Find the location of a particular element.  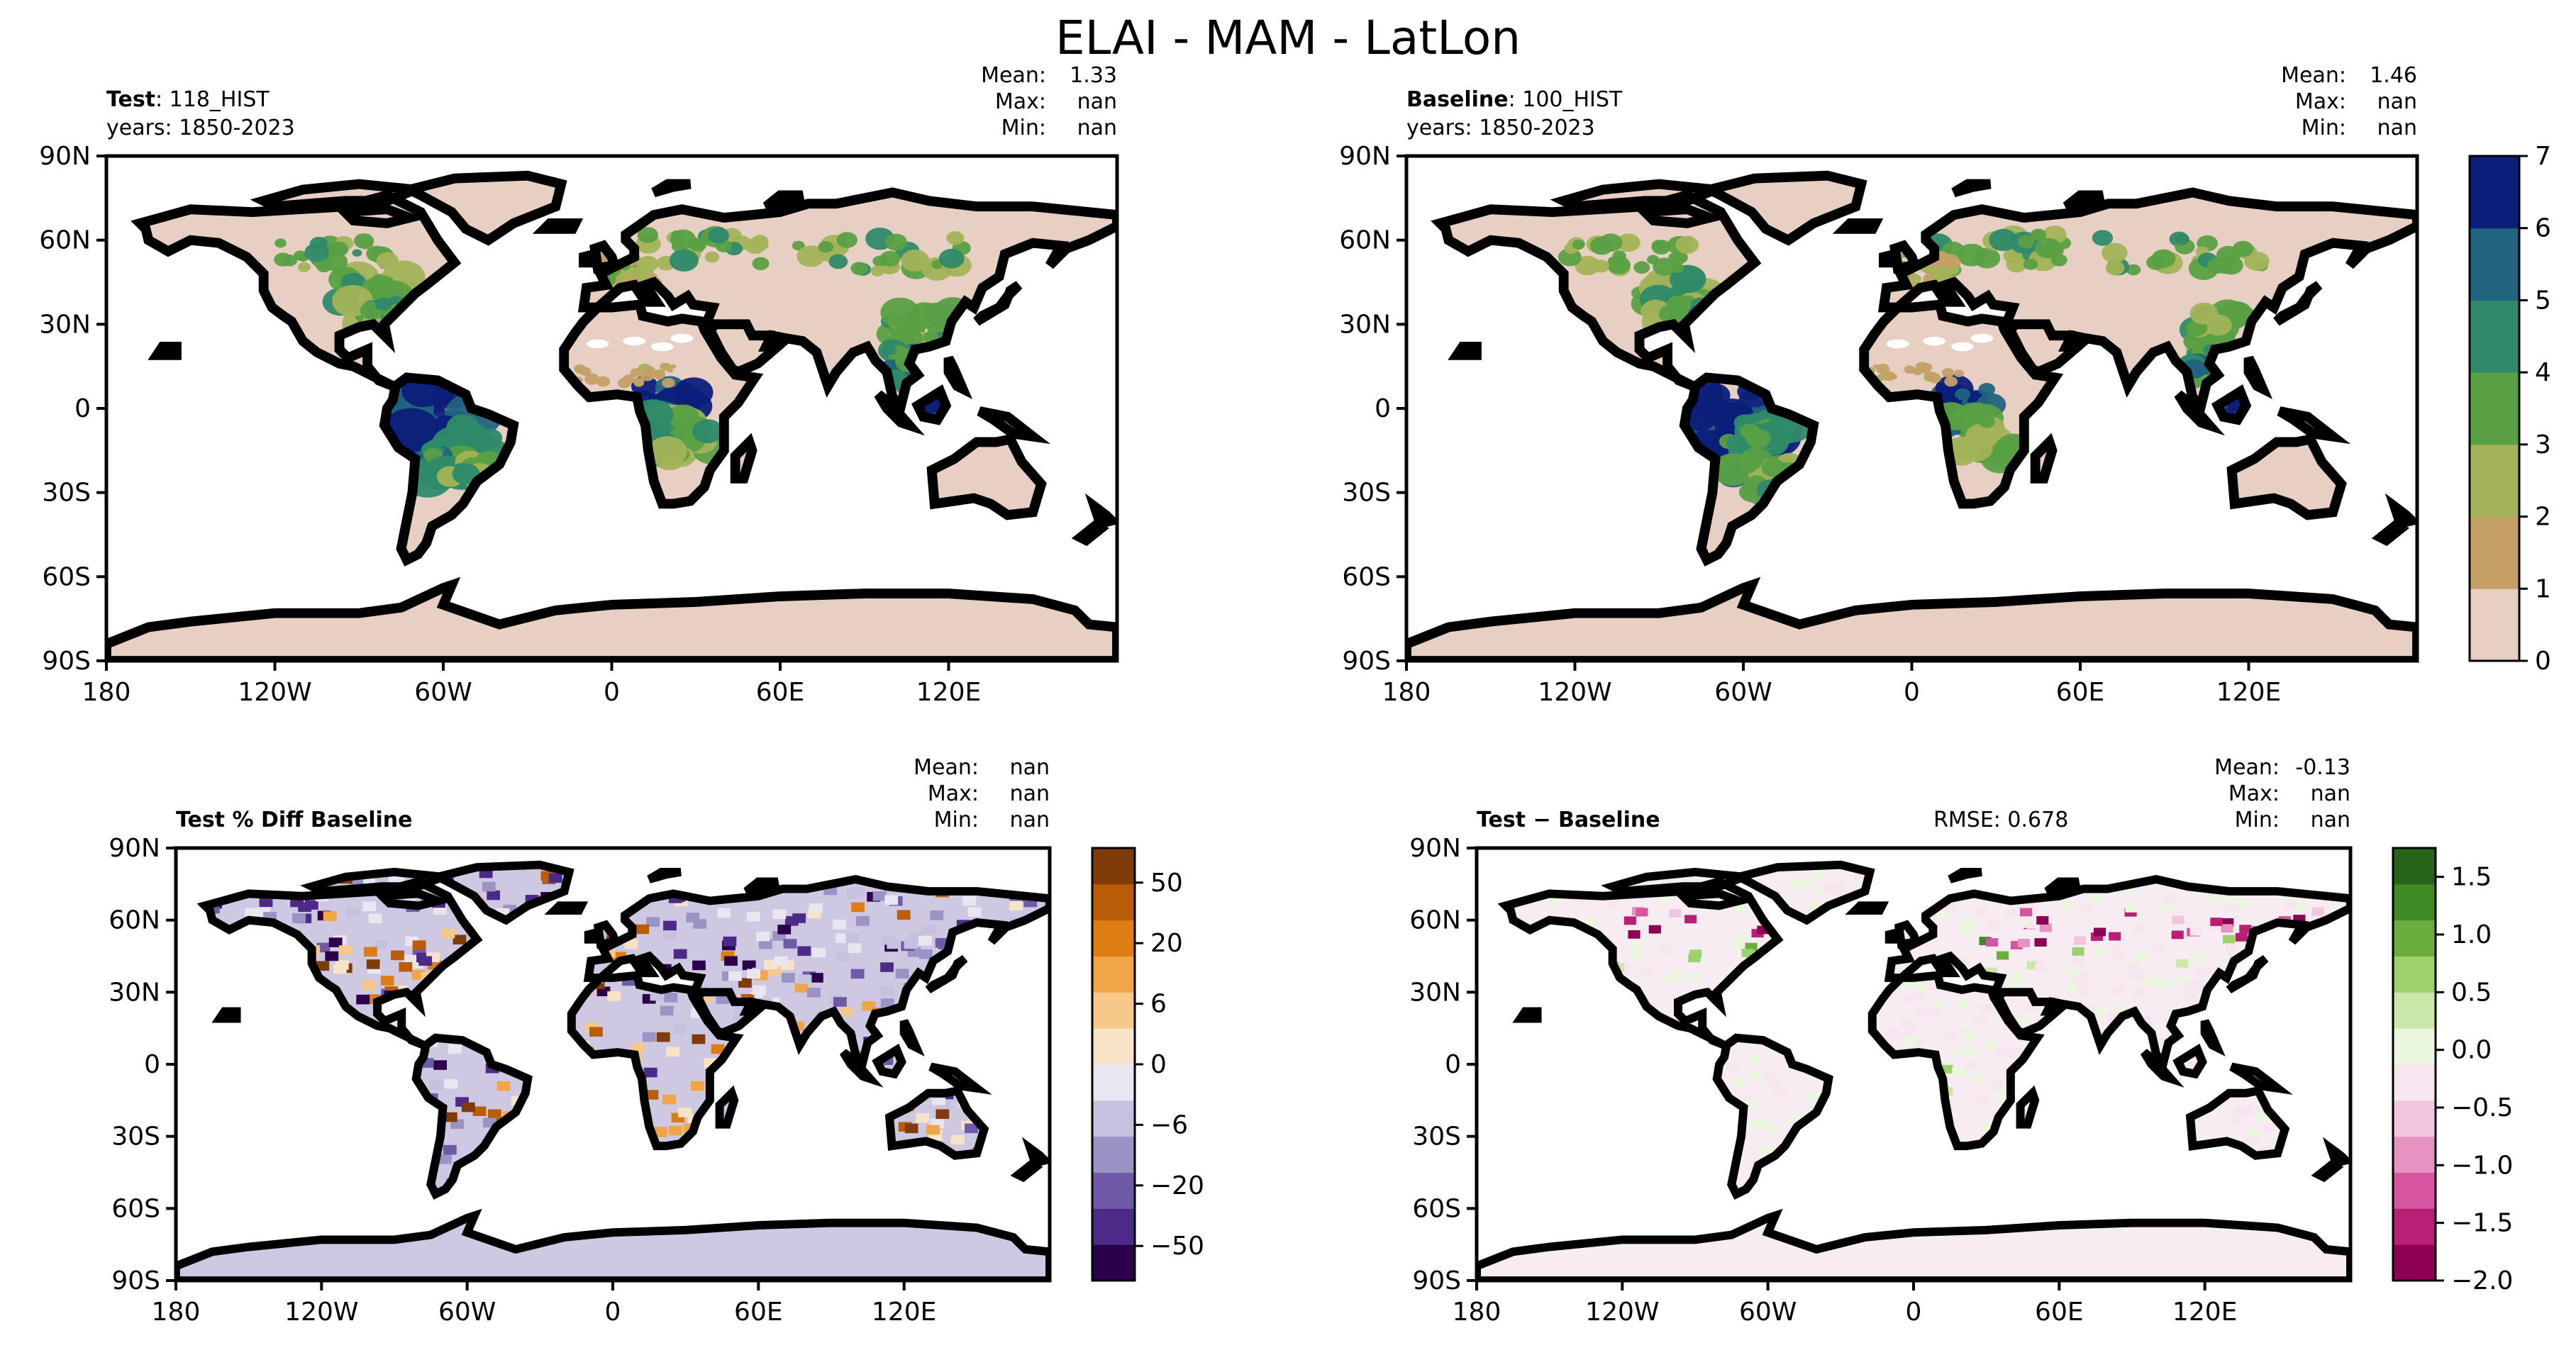

colorbar-tick-label: −20 is located at coordinates (1177, 1185).